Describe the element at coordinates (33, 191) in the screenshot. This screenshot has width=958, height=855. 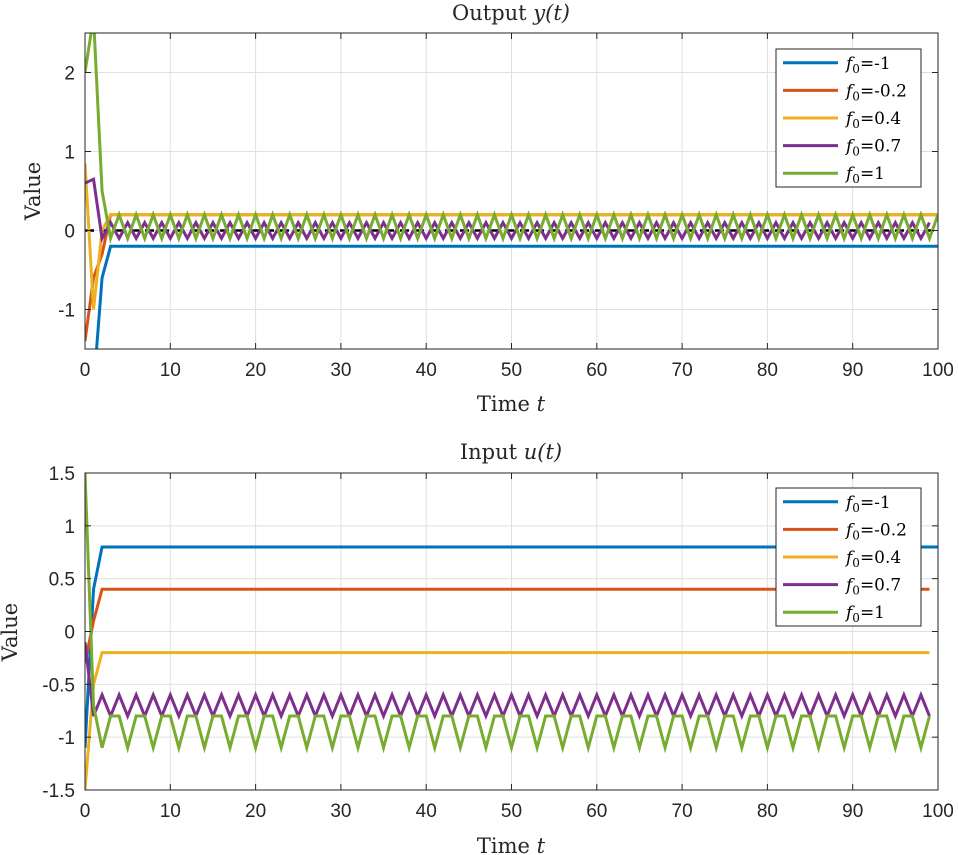
I see `output-y-axis-label: Value` at that location.